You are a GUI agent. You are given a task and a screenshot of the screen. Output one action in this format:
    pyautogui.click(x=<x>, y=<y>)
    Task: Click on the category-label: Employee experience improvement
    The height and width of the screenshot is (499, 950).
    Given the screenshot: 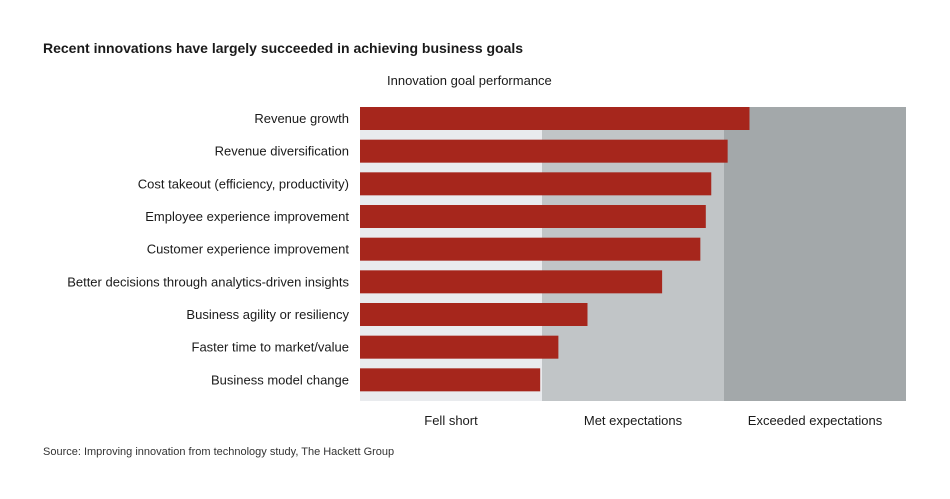 What is the action you would take?
    pyautogui.click(x=247, y=216)
    